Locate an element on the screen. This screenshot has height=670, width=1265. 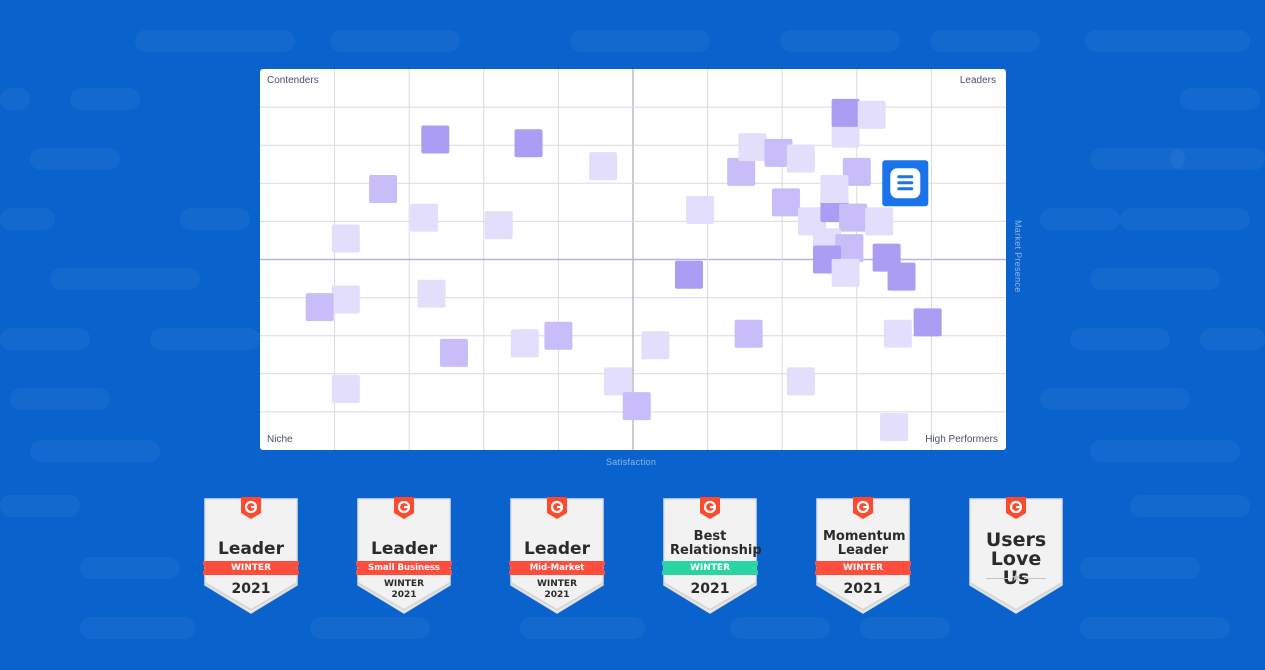
g2-badge: Leader Small Business WINTER 2021 is located at coordinates (404, 556).